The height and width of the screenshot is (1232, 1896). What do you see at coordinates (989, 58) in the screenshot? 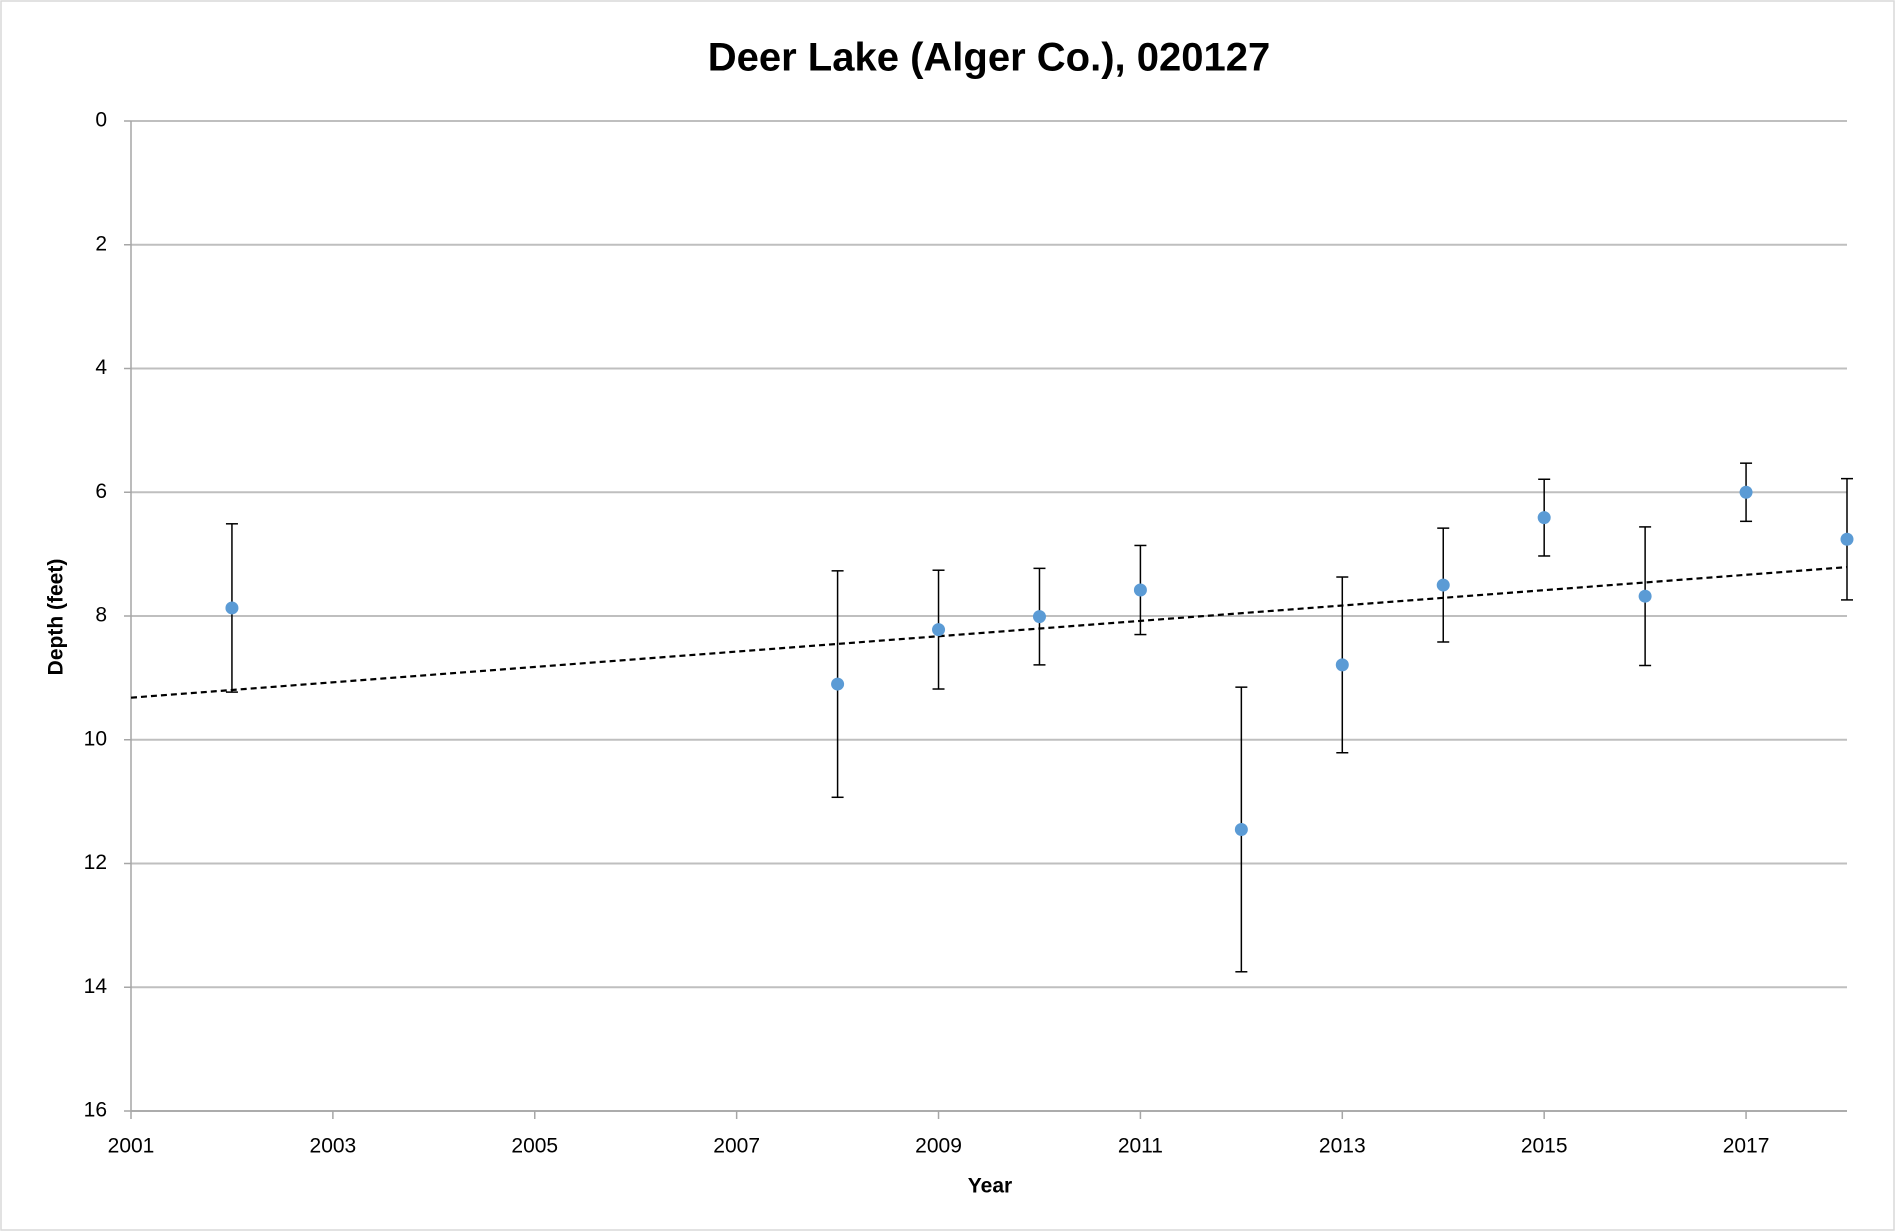
I see `chart-title: Deer Lake (Alger Co.), 020127` at bounding box center [989, 58].